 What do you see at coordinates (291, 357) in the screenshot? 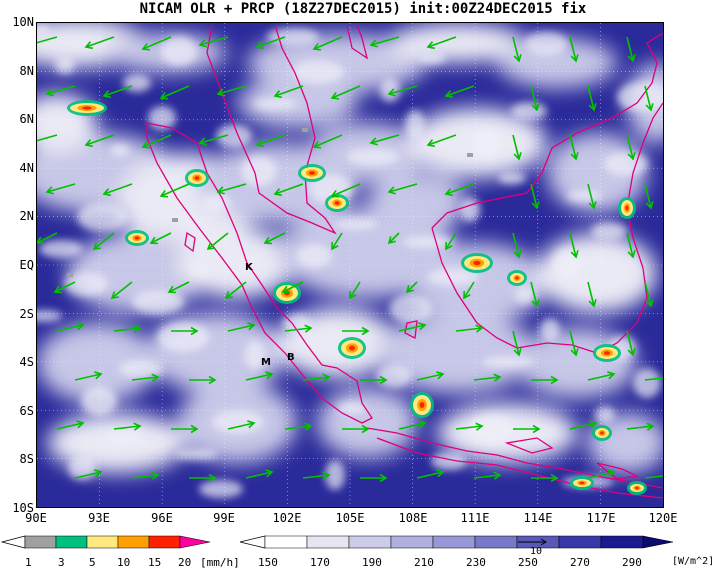
I see `station-label-b: B` at bounding box center [291, 357].